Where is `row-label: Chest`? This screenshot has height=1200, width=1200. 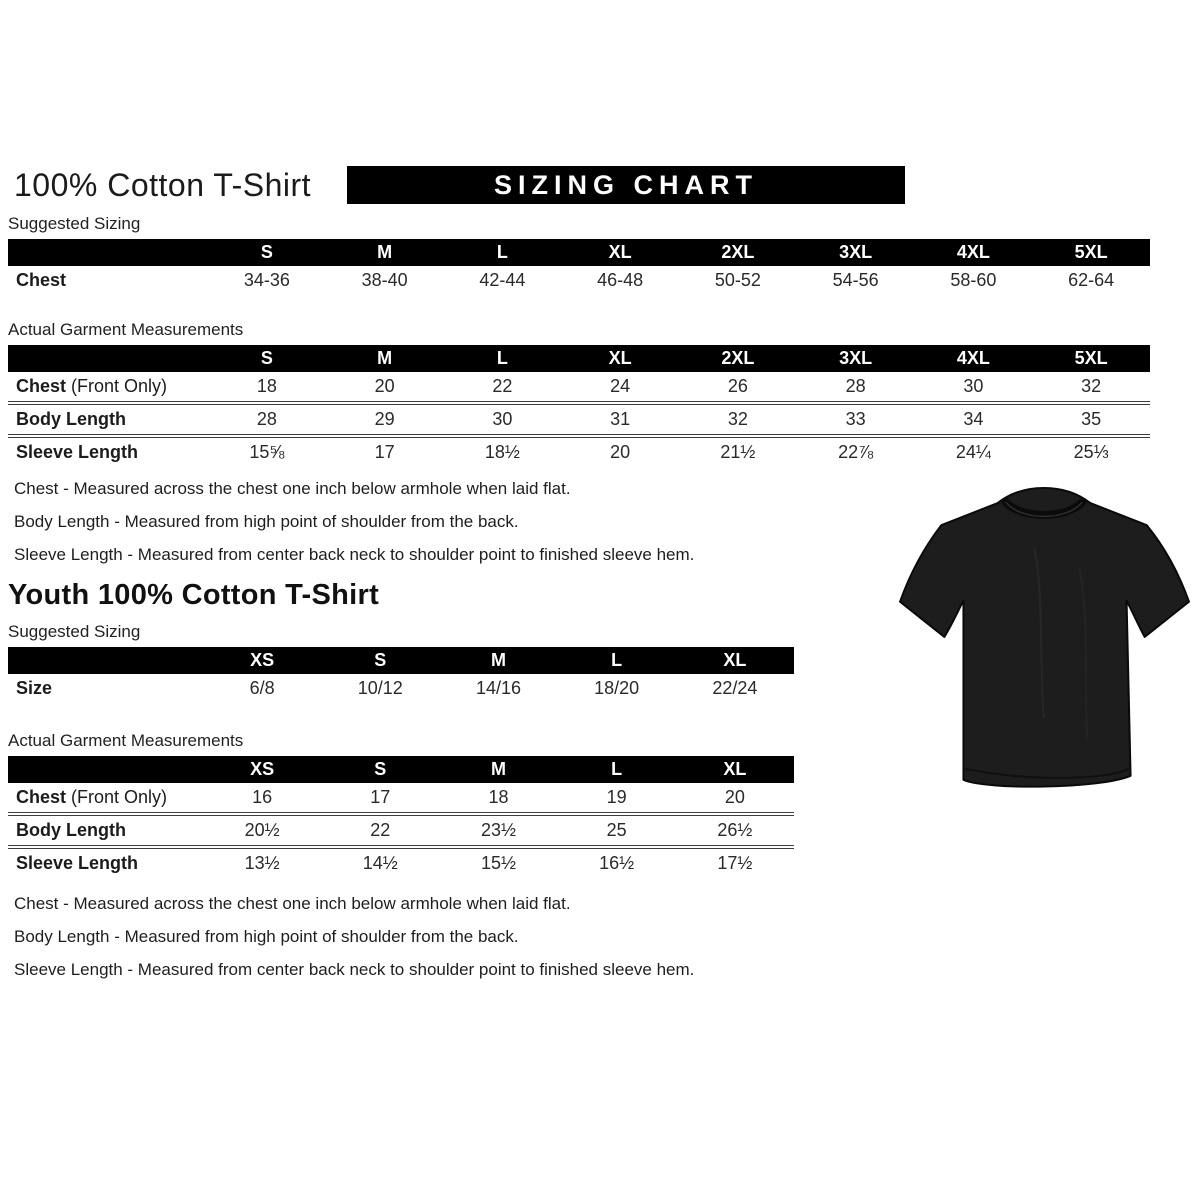
row-label: Chest is located at coordinates (41, 280).